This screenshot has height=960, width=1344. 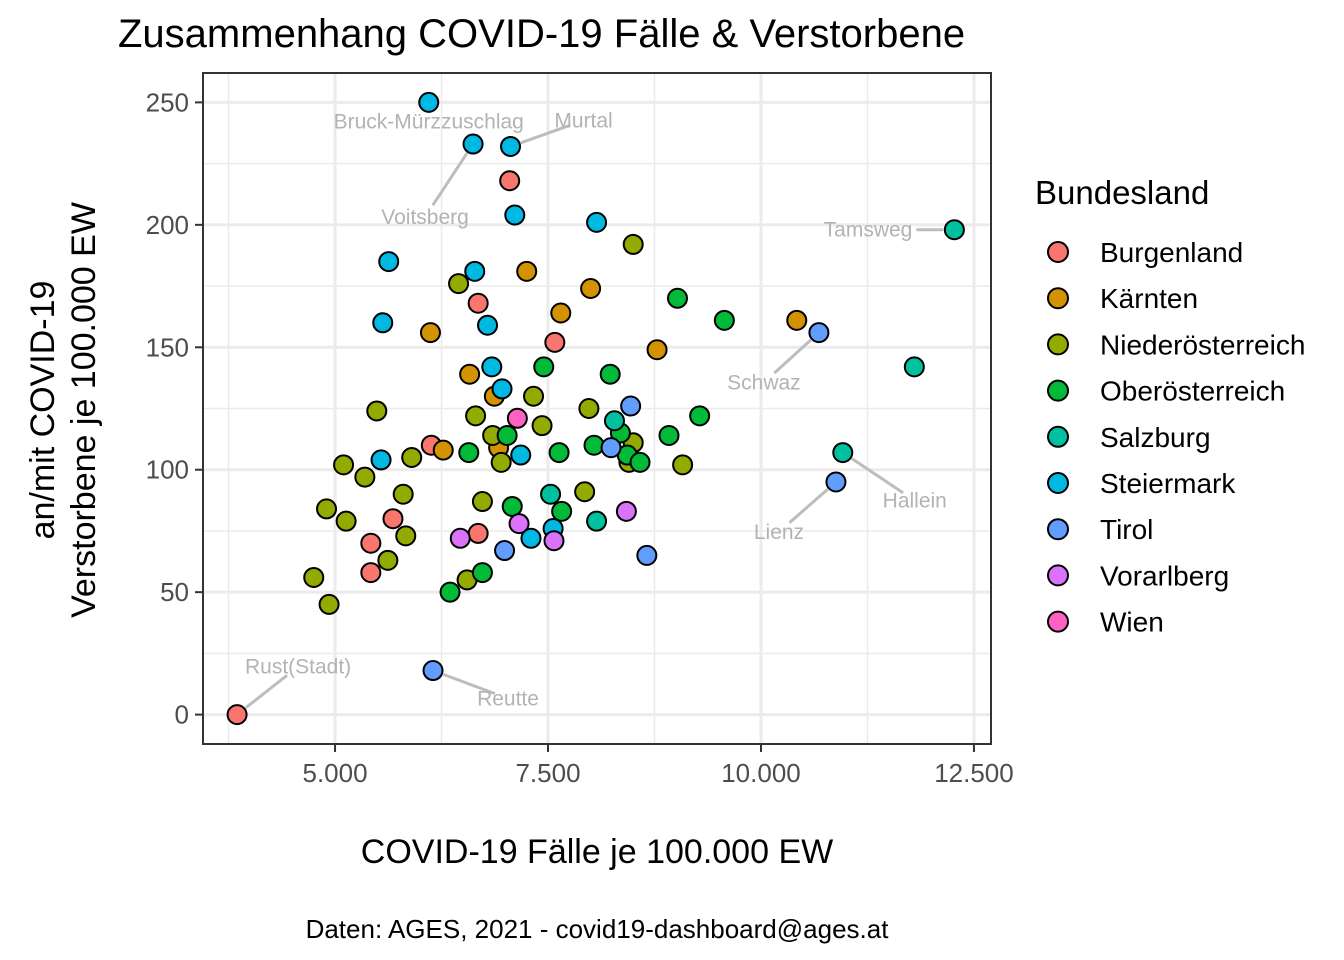 What do you see at coordinates (779, 532) in the screenshot?
I see `annotation-label: Lienz` at bounding box center [779, 532].